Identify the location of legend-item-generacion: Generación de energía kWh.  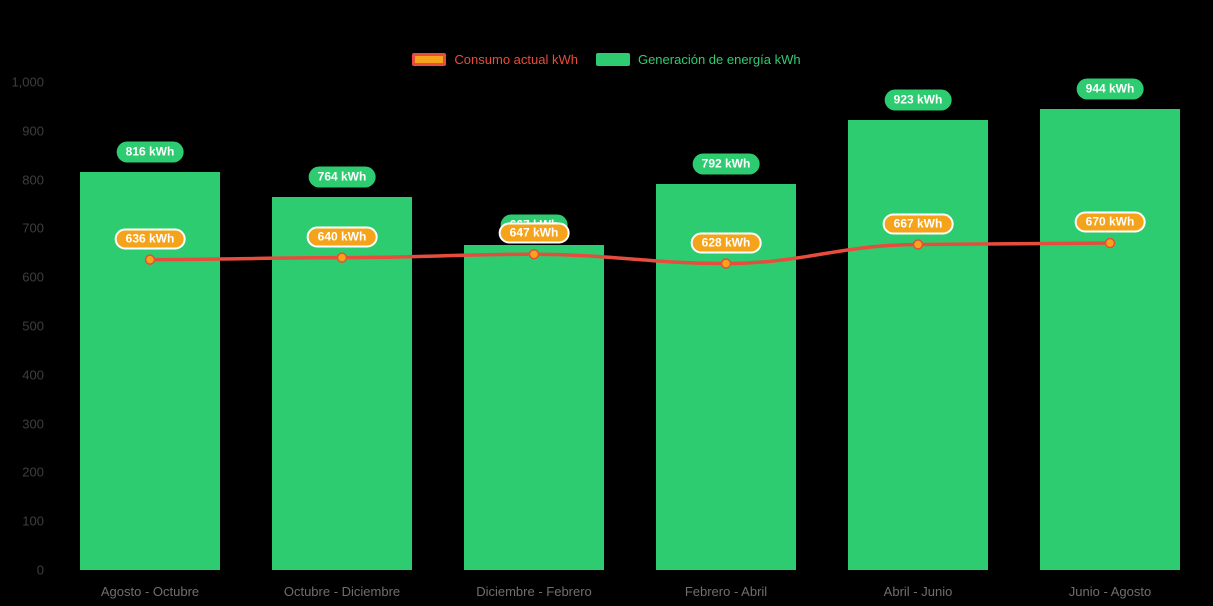
(698, 59).